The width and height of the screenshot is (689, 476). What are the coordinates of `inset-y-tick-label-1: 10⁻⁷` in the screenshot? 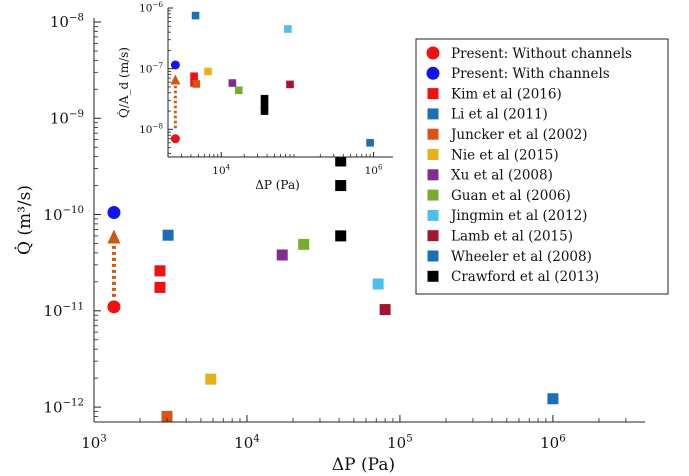 It's located at (151, 68).